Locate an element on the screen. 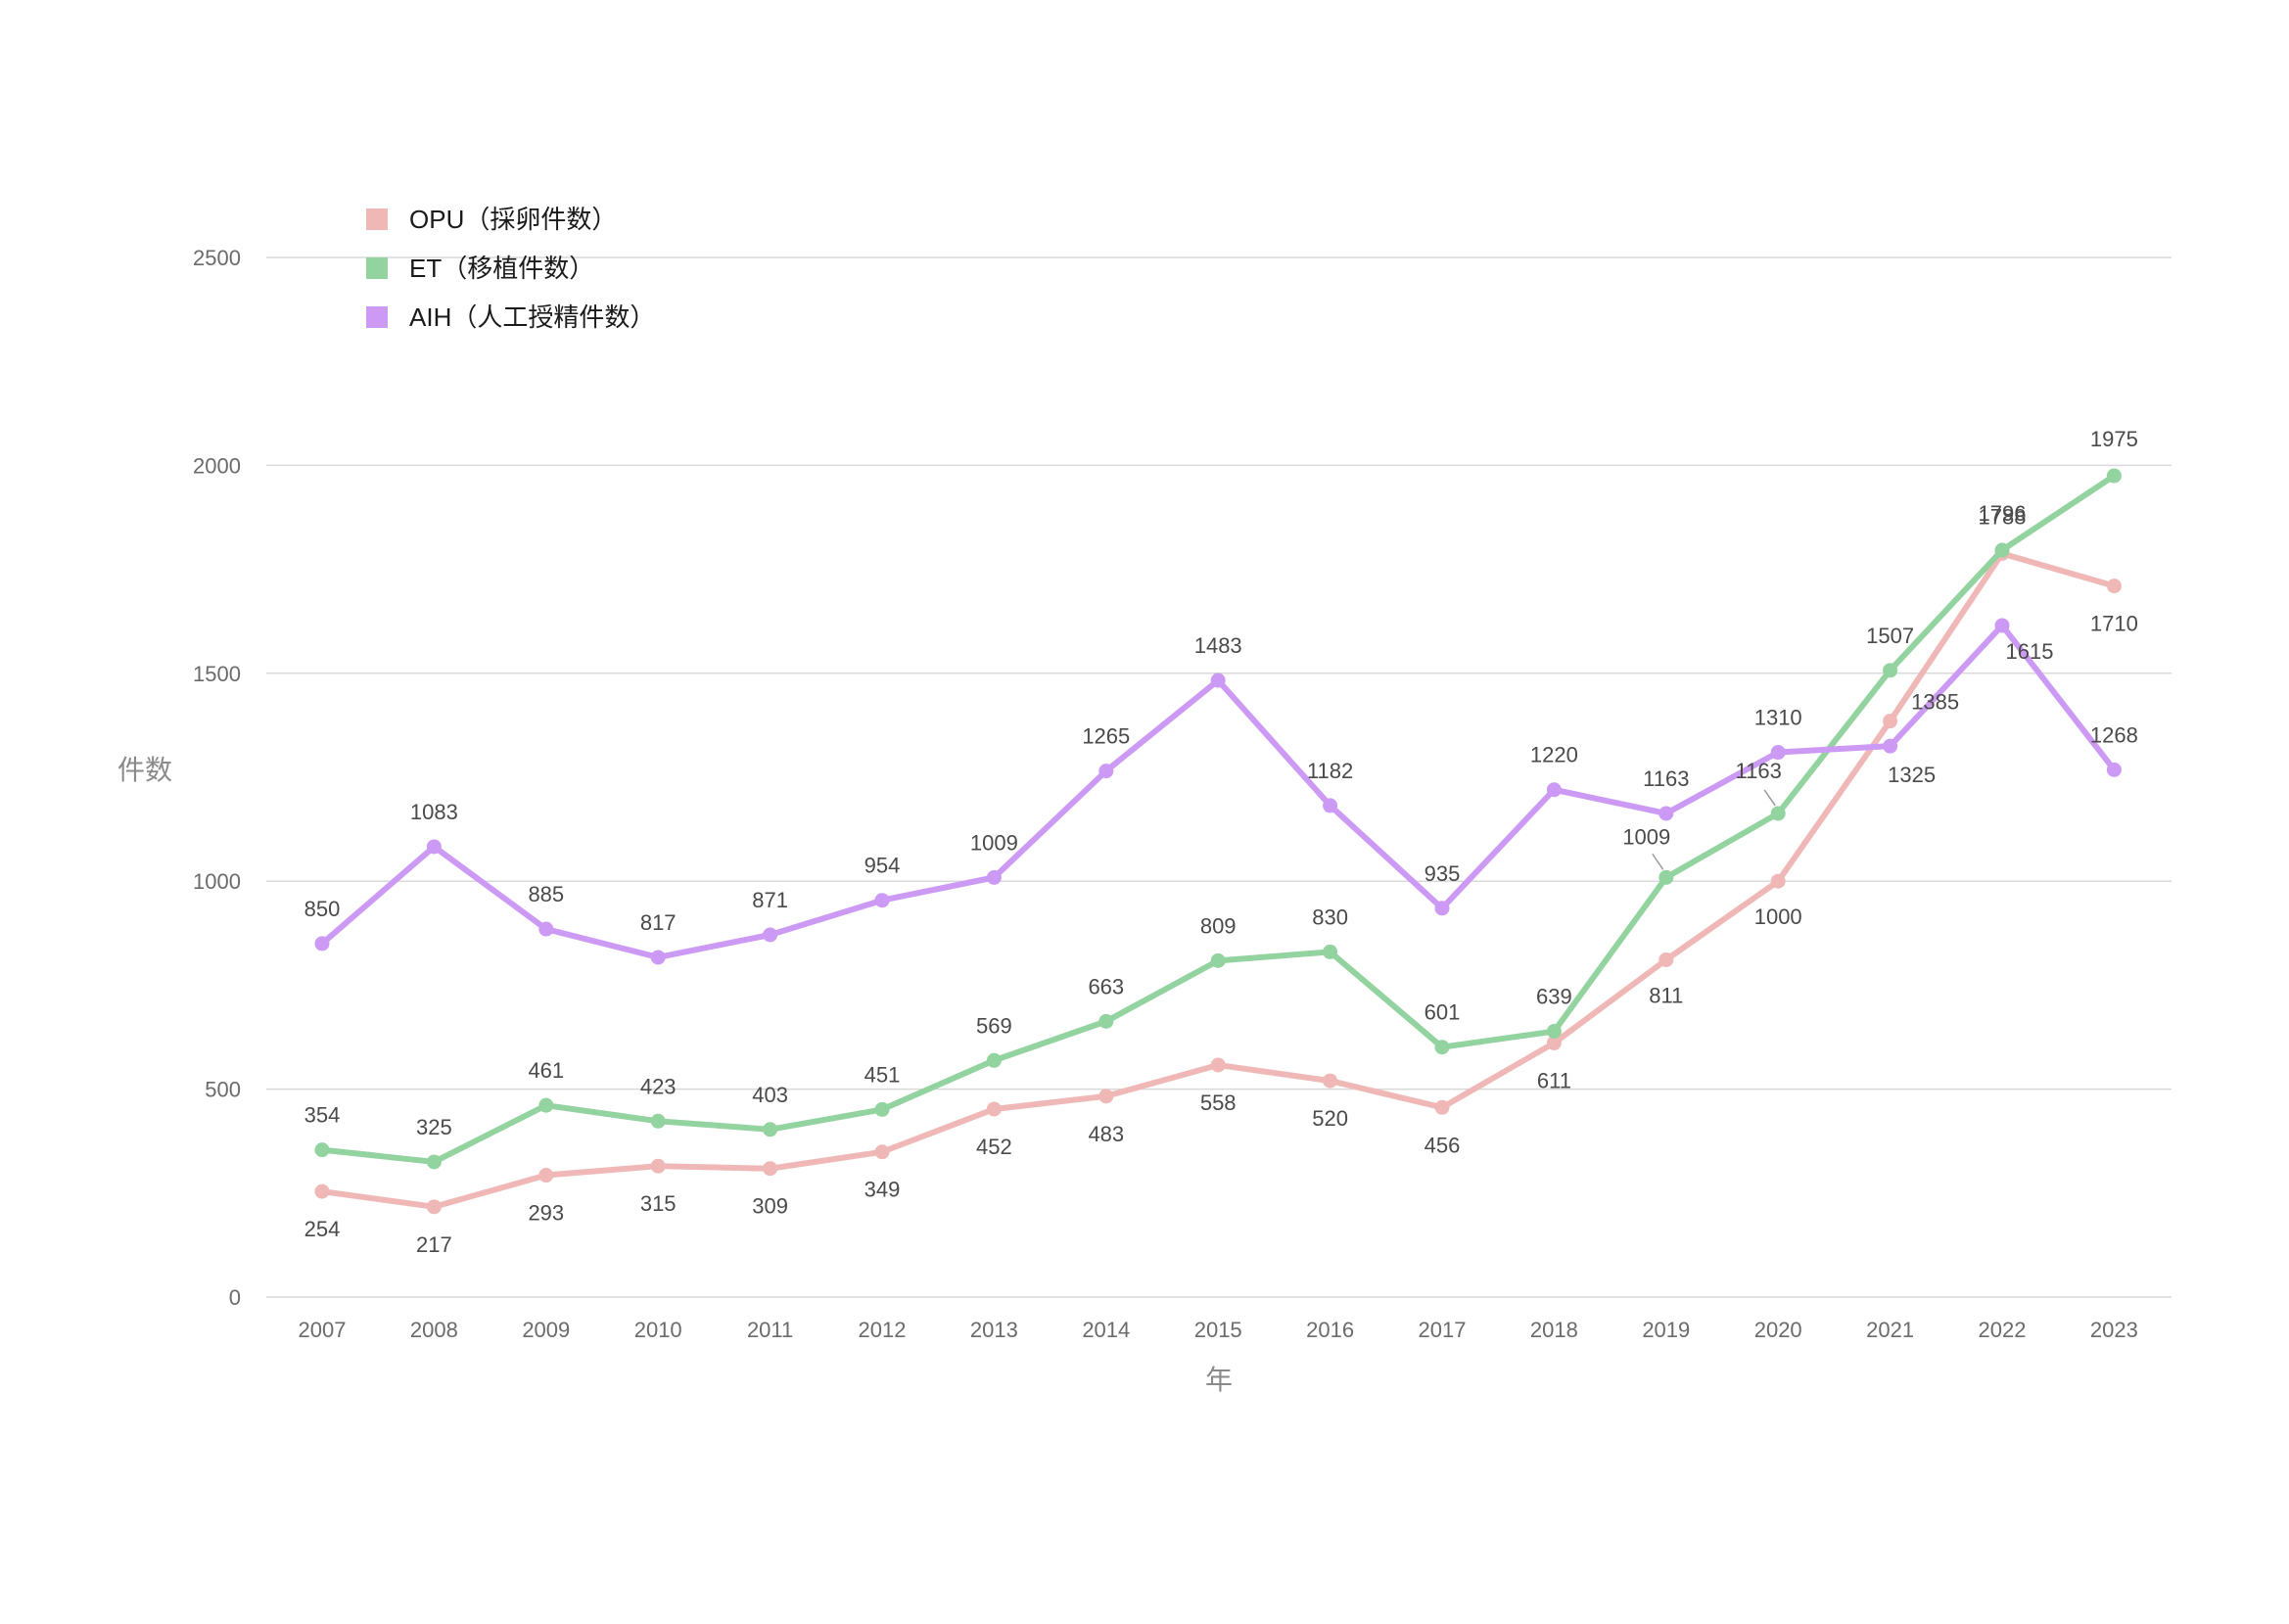 The height and width of the screenshot is (1624, 2289). data-label-et-2013: 569 is located at coordinates (994, 1026).